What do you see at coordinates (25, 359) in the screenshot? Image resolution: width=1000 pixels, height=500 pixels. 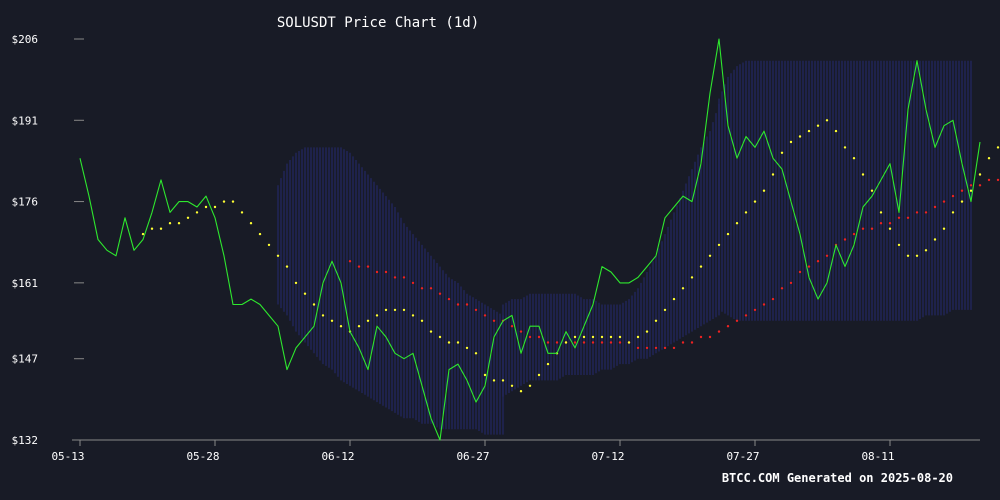 I see `y-tick-label: $147` at bounding box center [25, 359].